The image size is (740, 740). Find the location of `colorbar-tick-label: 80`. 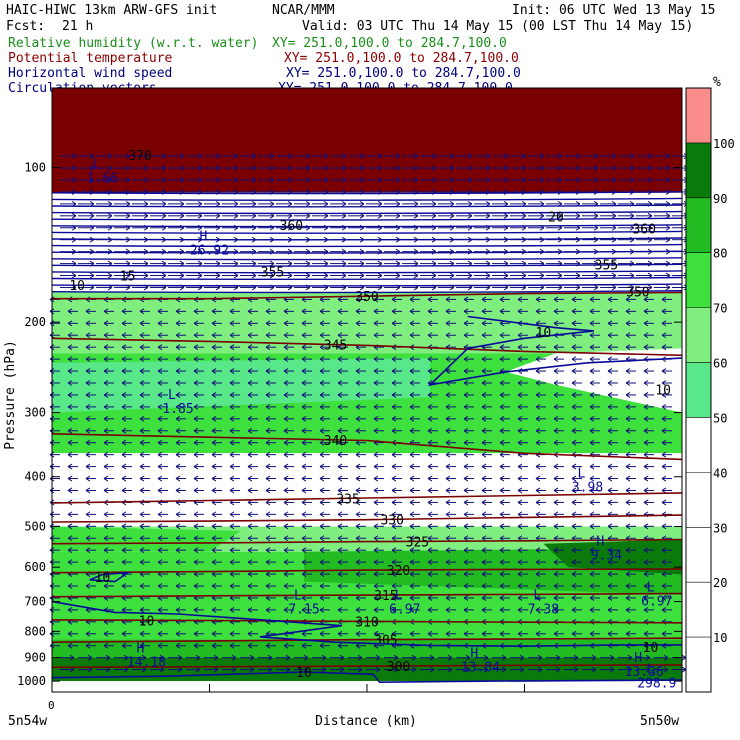

colorbar-tick-label: 80 is located at coordinates (720, 254).